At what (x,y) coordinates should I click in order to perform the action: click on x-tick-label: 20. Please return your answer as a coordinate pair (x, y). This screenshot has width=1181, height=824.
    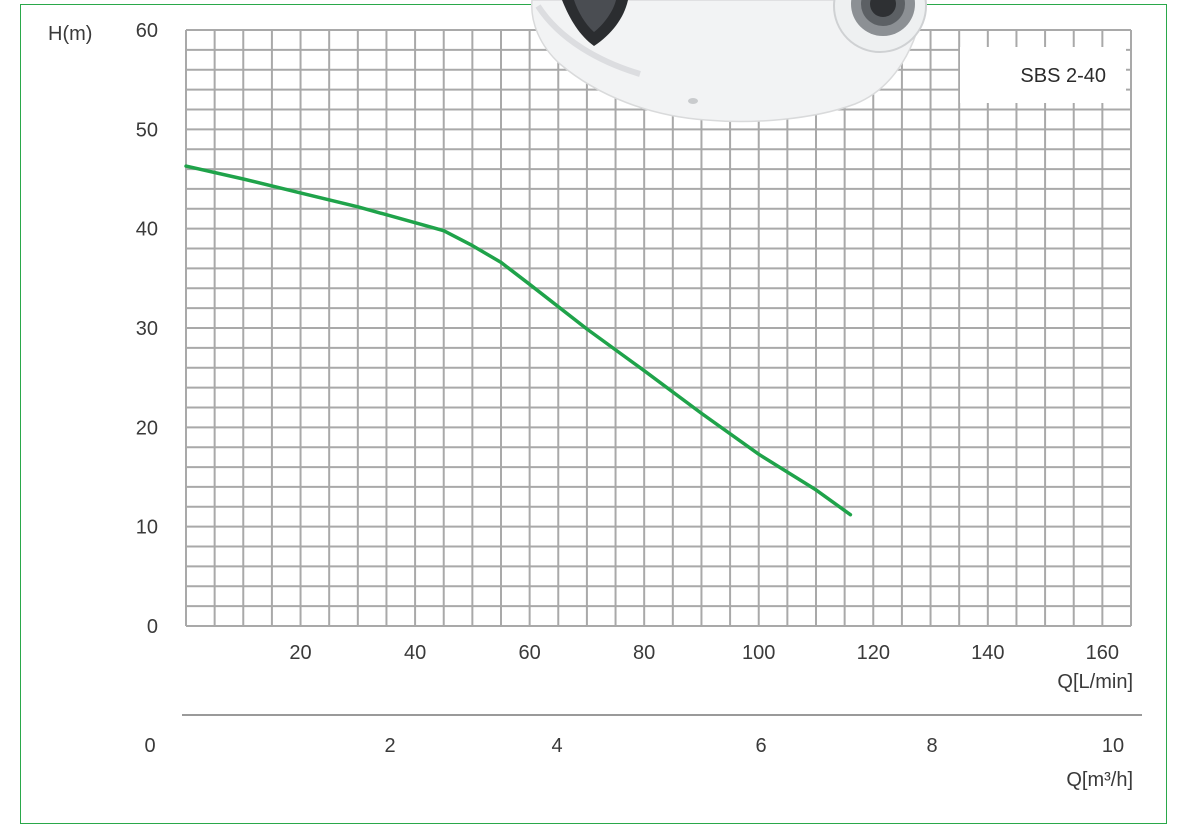
    Looking at the image, I should click on (300, 653).